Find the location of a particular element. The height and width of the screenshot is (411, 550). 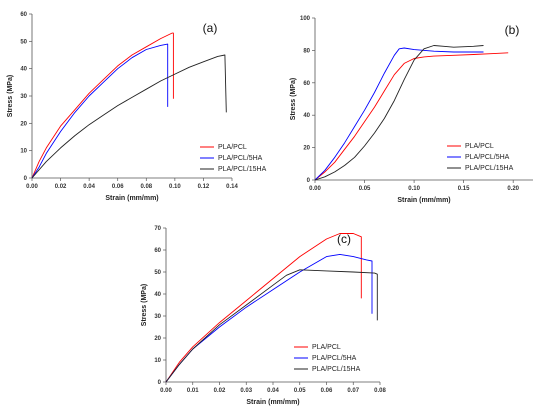

chart-b-x-tick-label: 0.05 is located at coordinates (365, 189).